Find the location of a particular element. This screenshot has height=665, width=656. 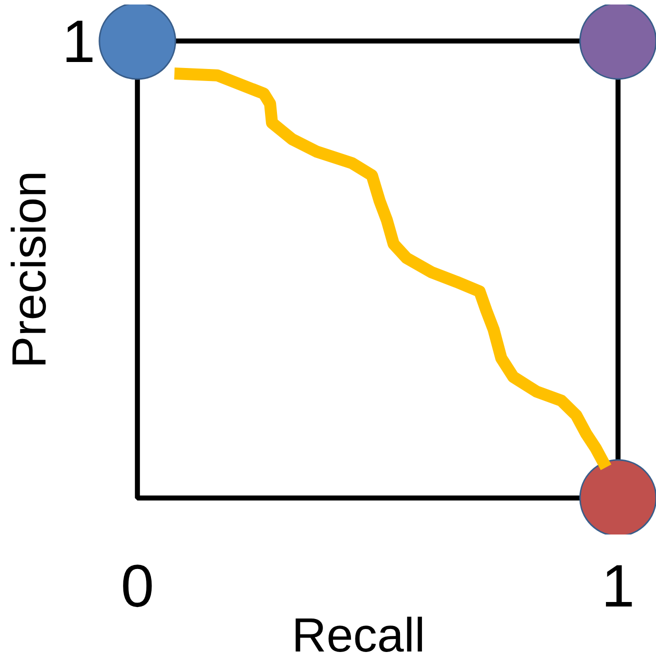

text: 1 is located at coordinates (79, 42).